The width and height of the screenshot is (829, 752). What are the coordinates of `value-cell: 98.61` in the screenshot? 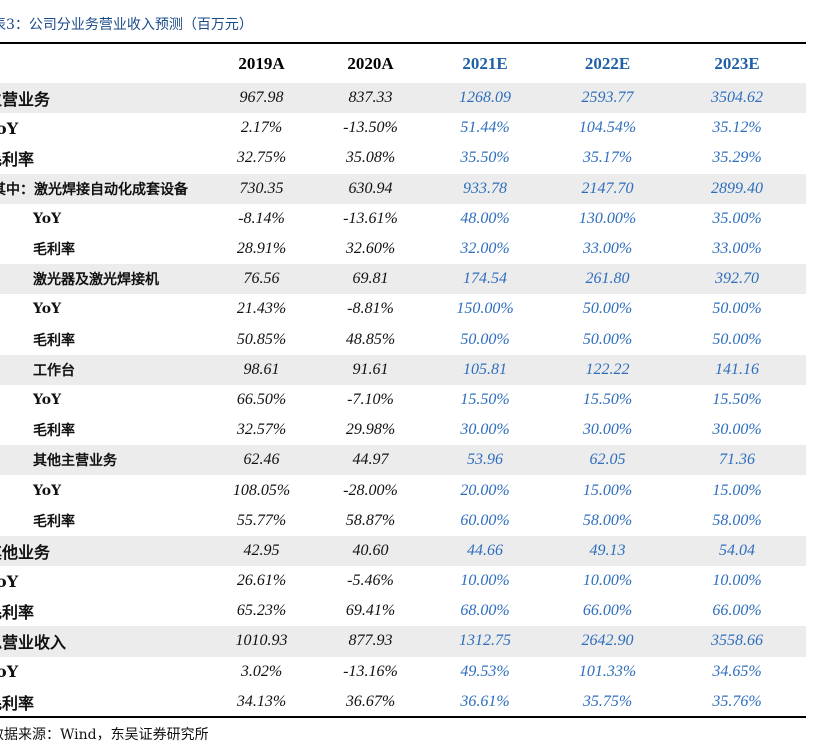 It's located at (261, 369).